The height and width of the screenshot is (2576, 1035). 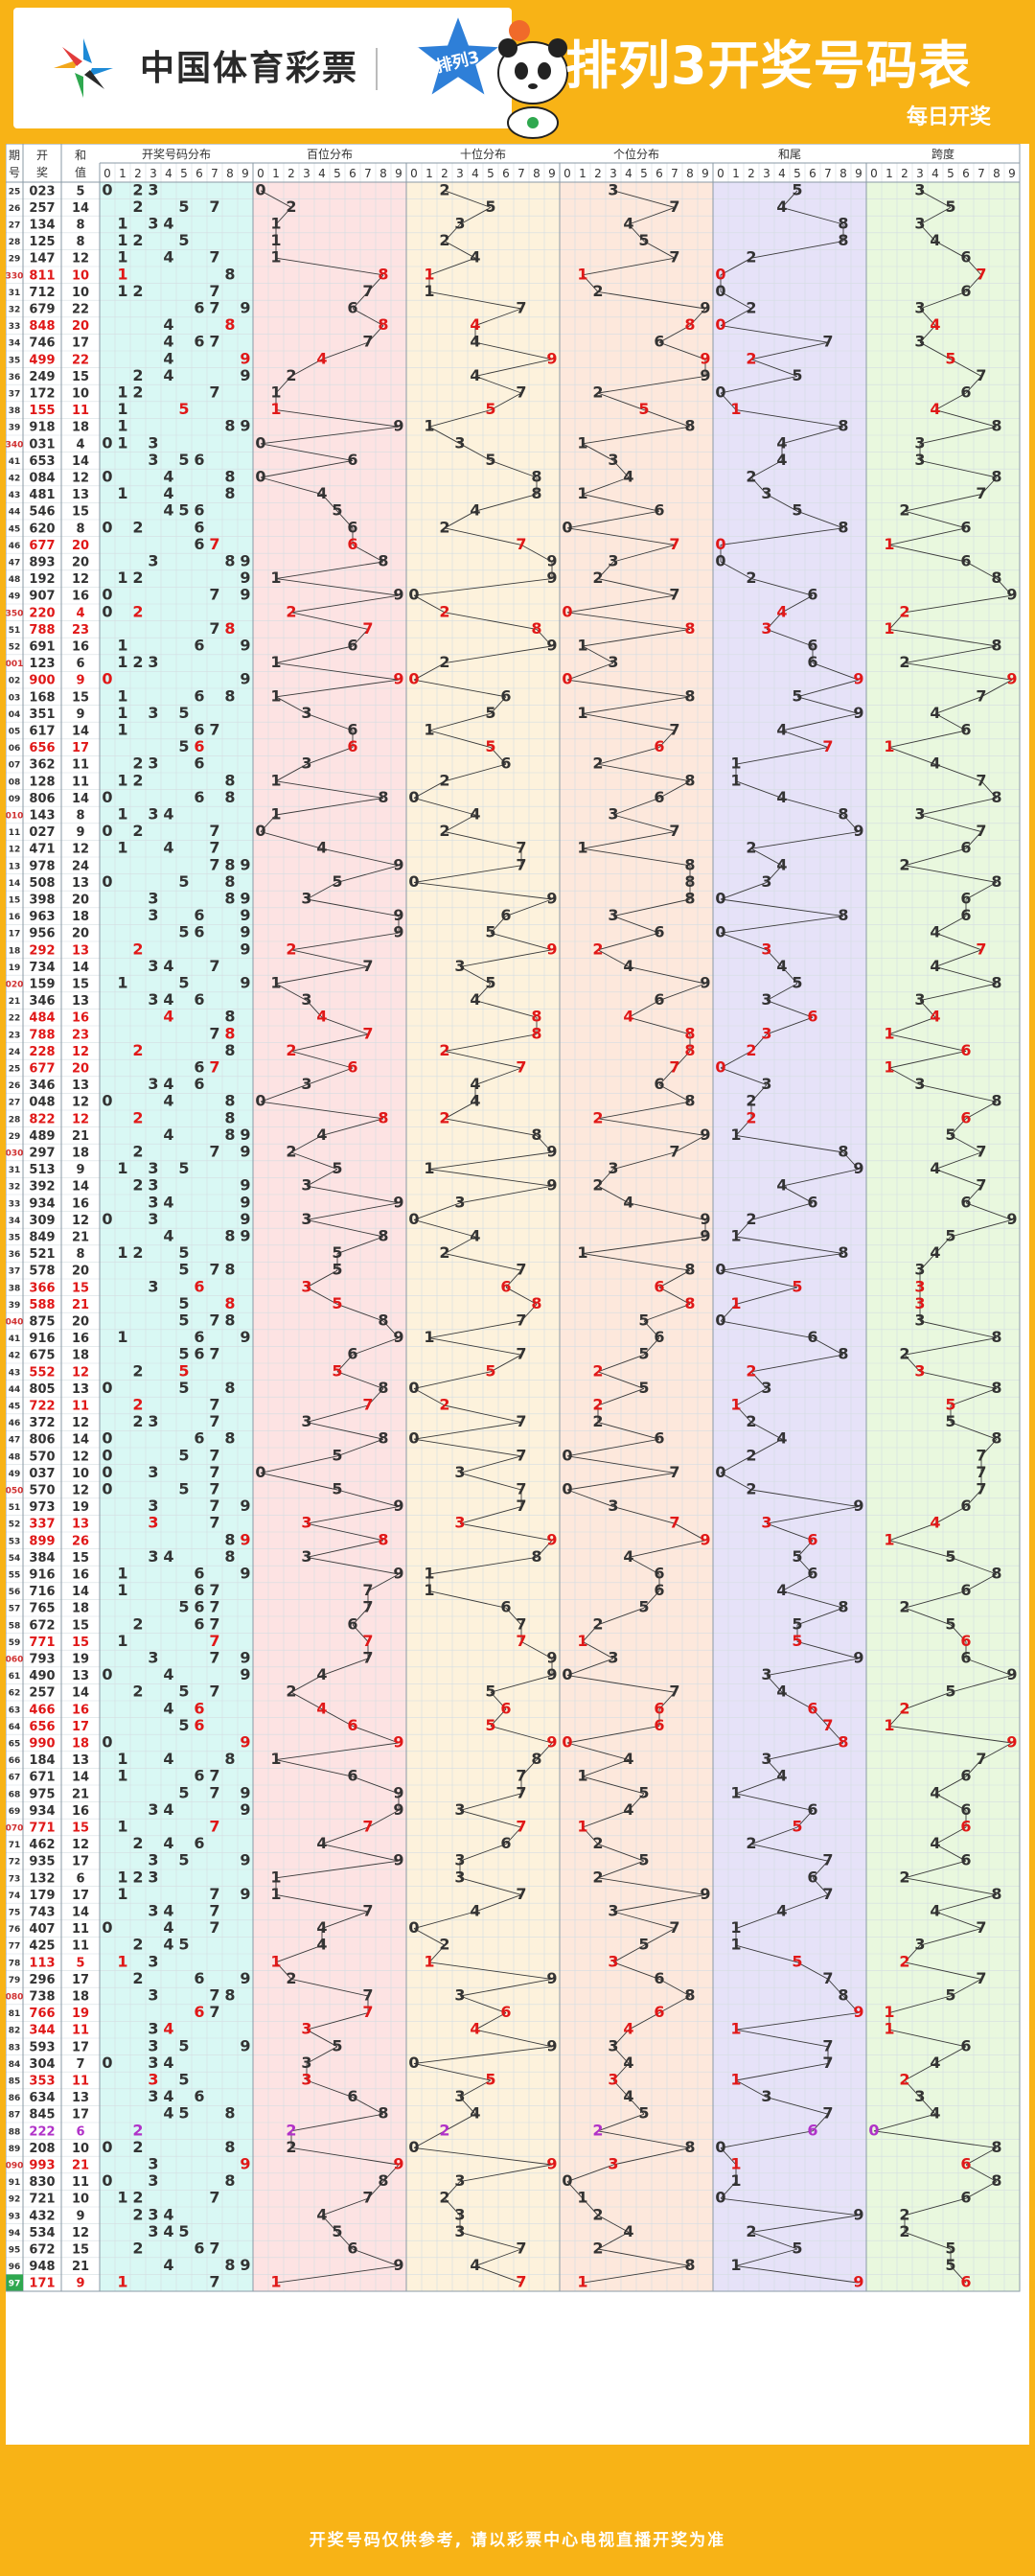 What do you see at coordinates (42, 1238) in the screenshot?
I see `draw-number: 849` at bounding box center [42, 1238].